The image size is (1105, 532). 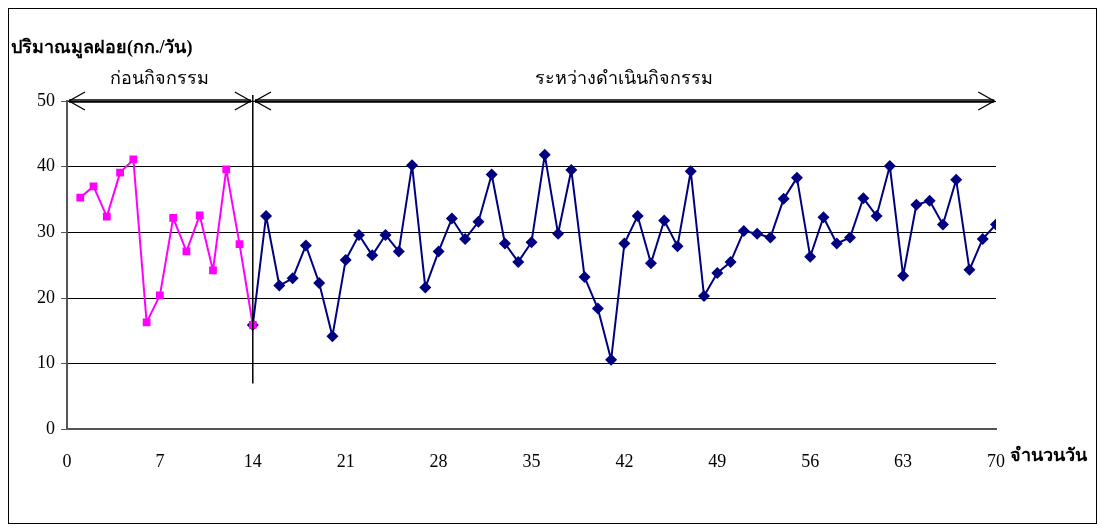 What do you see at coordinates (46, 296) in the screenshot?
I see `y-tick-label: 20` at bounding box center [46, 296].